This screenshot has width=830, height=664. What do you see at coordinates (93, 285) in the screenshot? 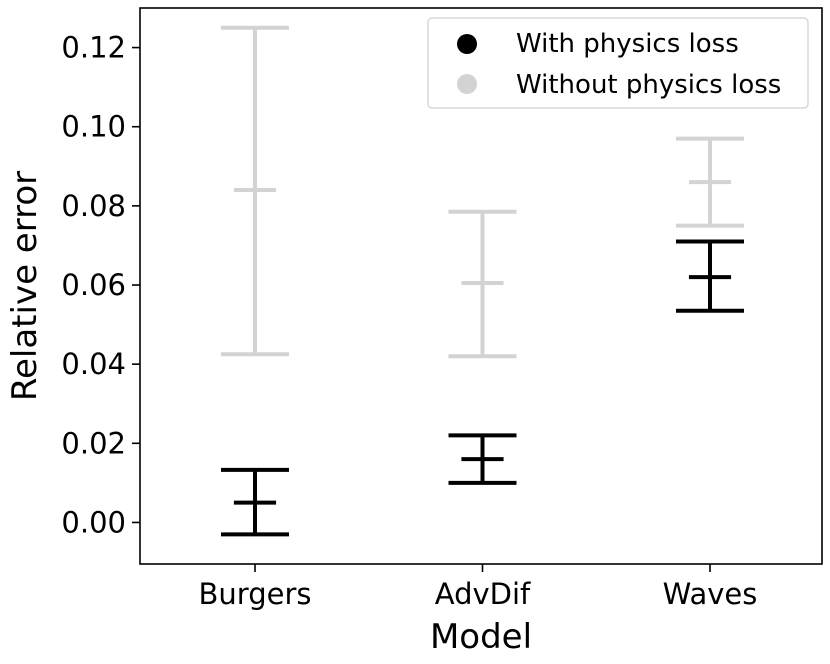
I see `y-tick-label: 0.06` at bounding box center [93, 285].